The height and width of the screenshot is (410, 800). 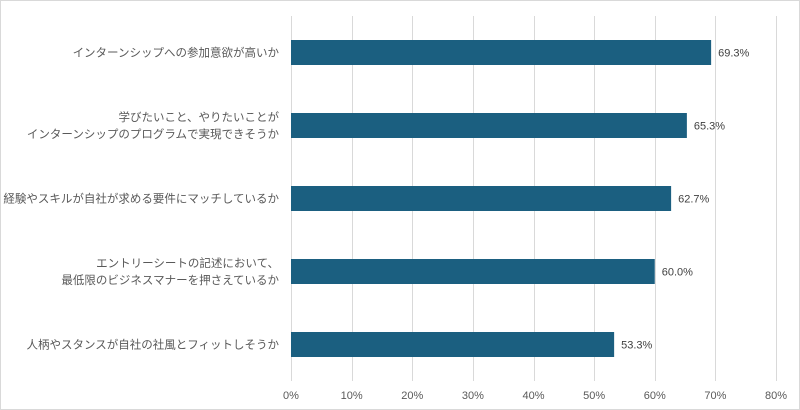 I want to click on category-label: インターンシップへの参加意欲が高いか, so click(x=176, y=53).